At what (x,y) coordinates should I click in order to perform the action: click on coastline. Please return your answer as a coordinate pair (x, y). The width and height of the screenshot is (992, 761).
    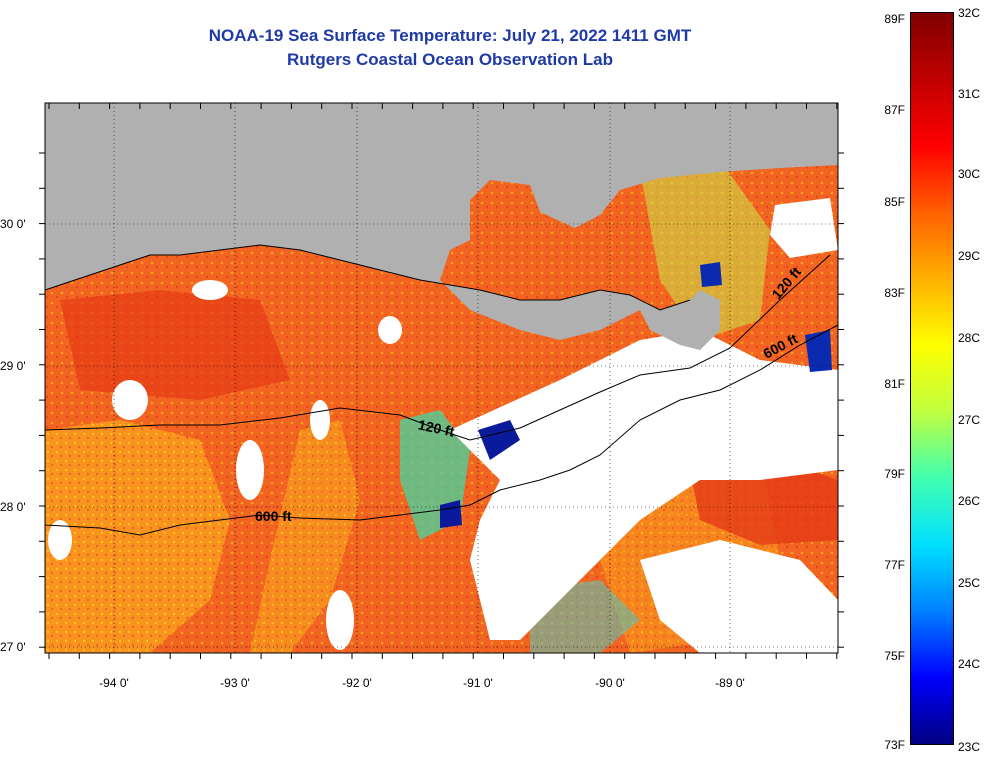
    Looking at the image, I should click on (368, 277).